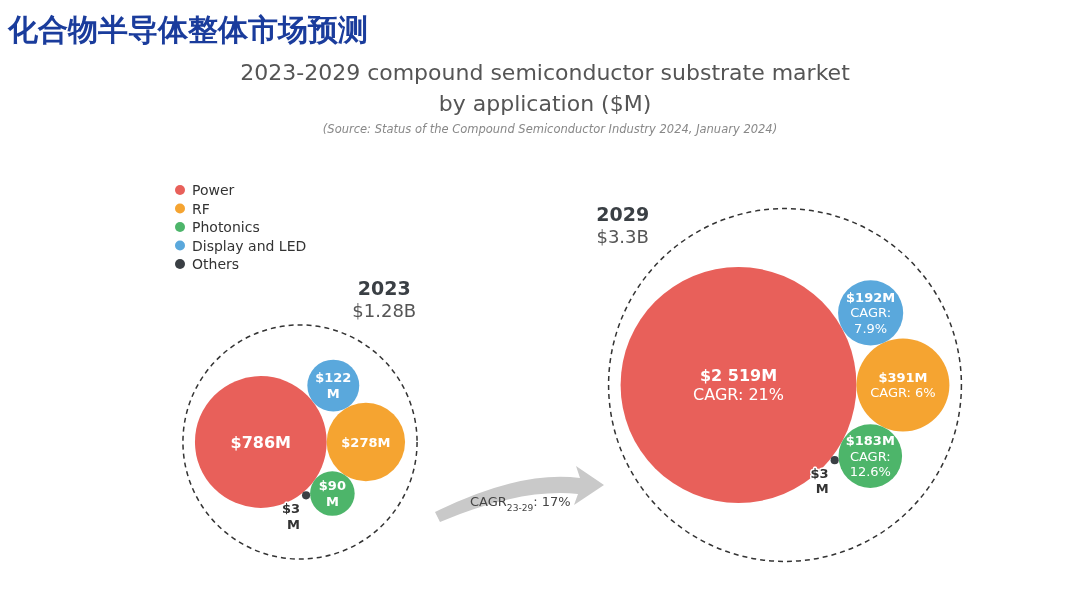  I want to click on data-label: $192M, so click(871, 298).